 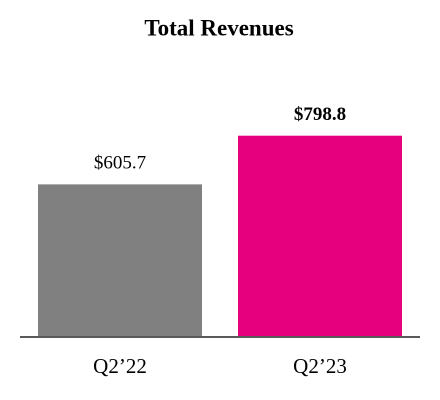 I want to click on bar, so click(x=120, y=260).